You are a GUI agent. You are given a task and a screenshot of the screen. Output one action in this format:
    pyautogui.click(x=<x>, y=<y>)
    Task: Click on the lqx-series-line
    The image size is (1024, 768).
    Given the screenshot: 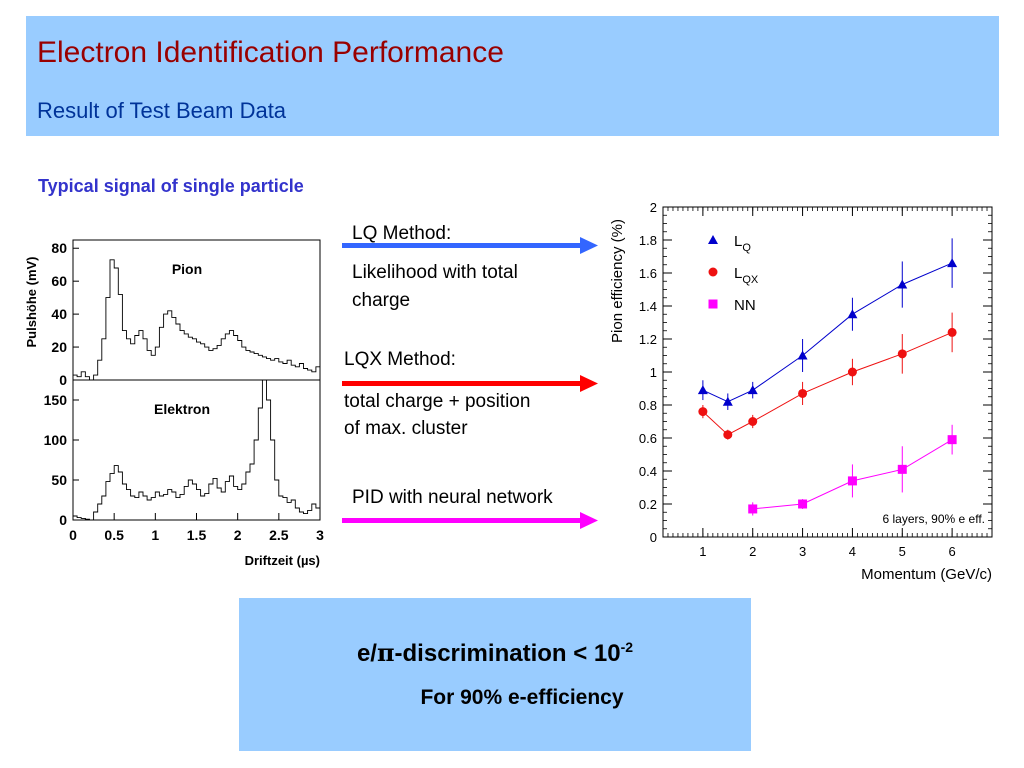 What is the action you would take?
    pyautogui.click(x=827, y=383)
    